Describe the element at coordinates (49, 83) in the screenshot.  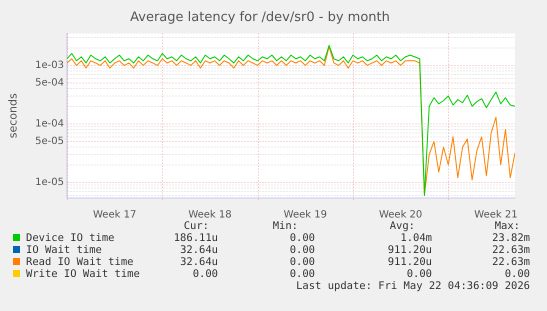
I see `y-tick-label: 5e-04` at that location.